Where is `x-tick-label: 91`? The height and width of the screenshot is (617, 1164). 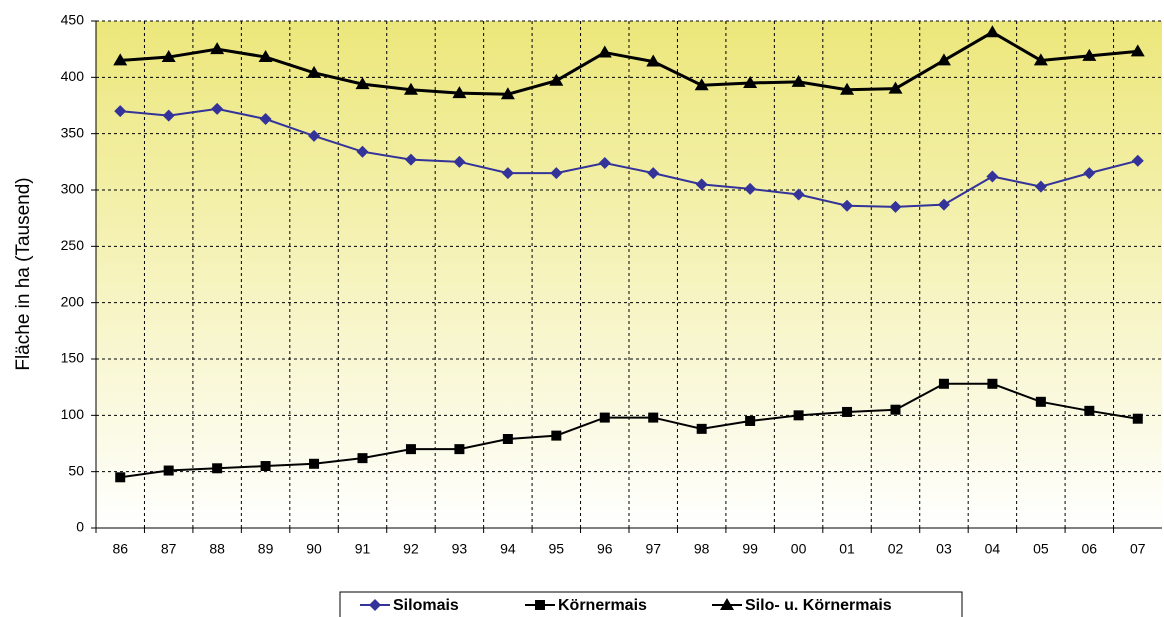 x-tick-label: 91 is located at coordinates (363, 549).